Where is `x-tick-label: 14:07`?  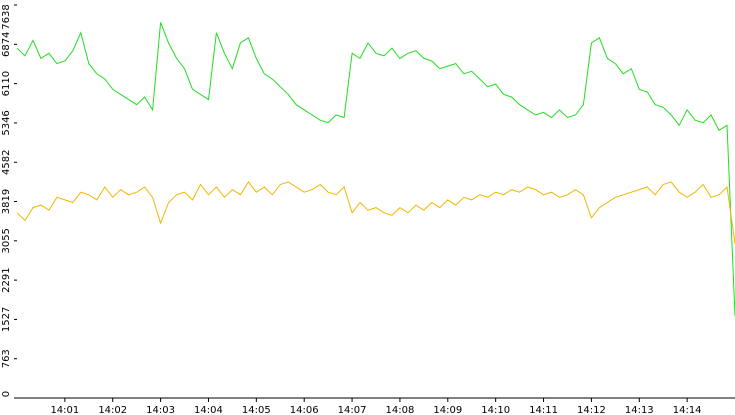 x-tick-label: 14:07 is located at coordinates (352, 410).